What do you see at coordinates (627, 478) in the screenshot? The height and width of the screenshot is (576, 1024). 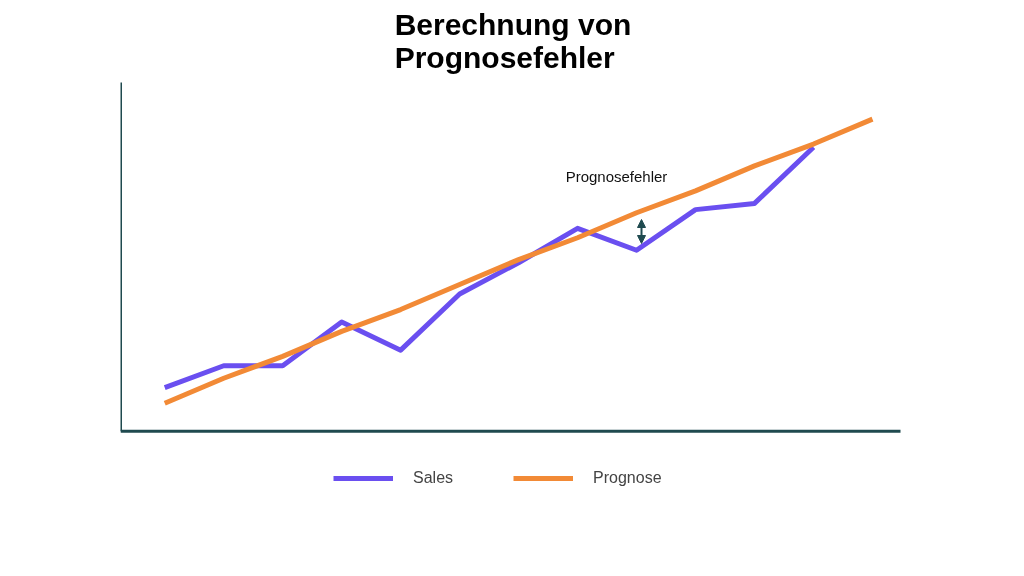 I see `legend-label: Prognose` at bounding box center [627, 478].